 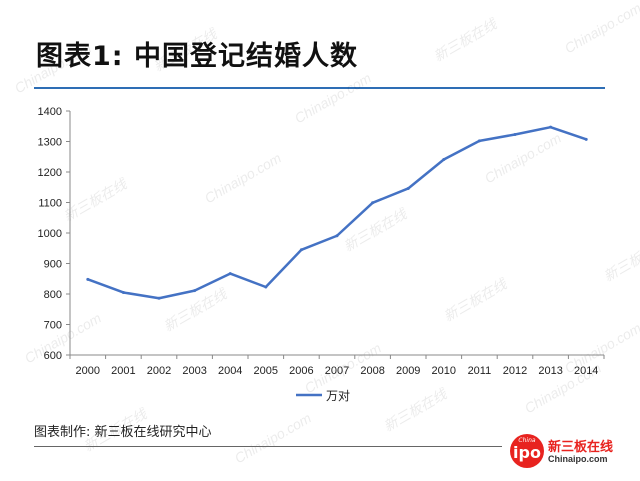 What do you see at coordinates (50, 143) in the screenshot?
I see `y-tick-label: 1300` at bounding box center [50, 143].